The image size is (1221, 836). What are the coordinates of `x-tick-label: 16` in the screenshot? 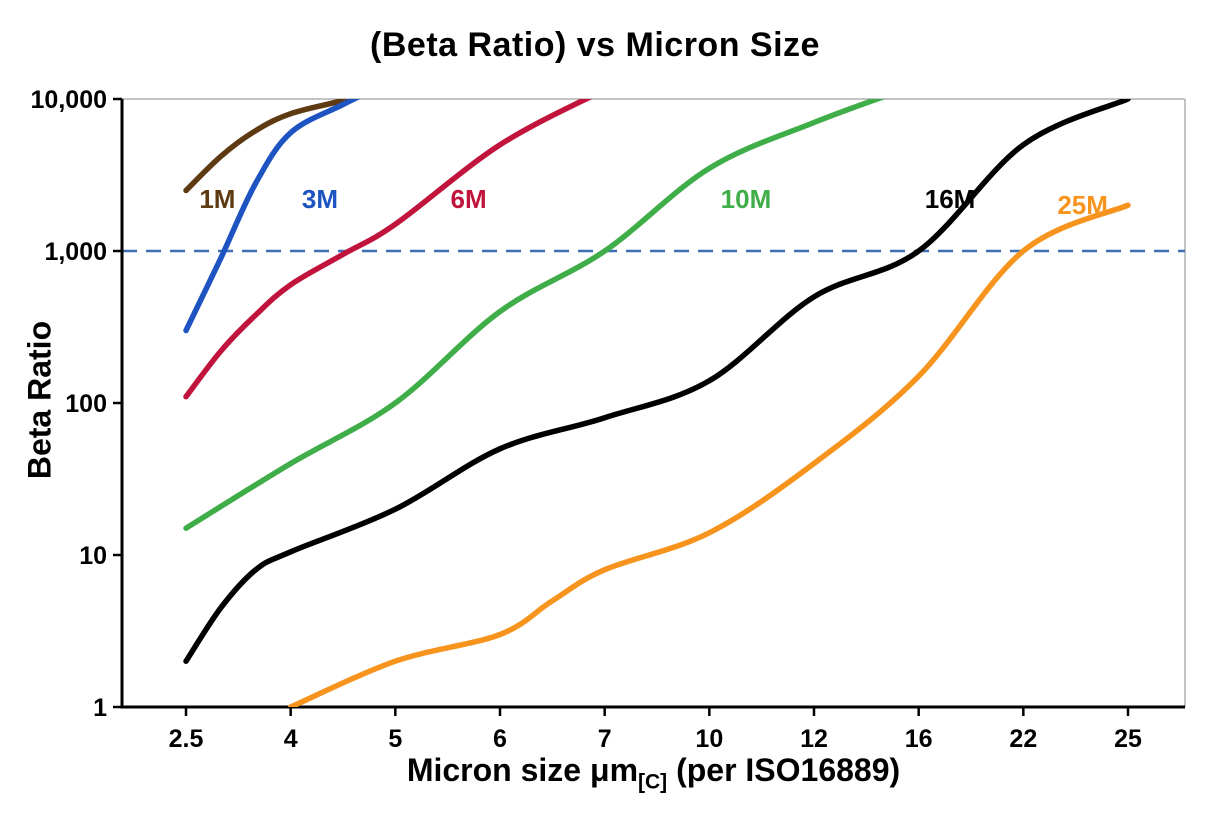 It's located at (919, 739).